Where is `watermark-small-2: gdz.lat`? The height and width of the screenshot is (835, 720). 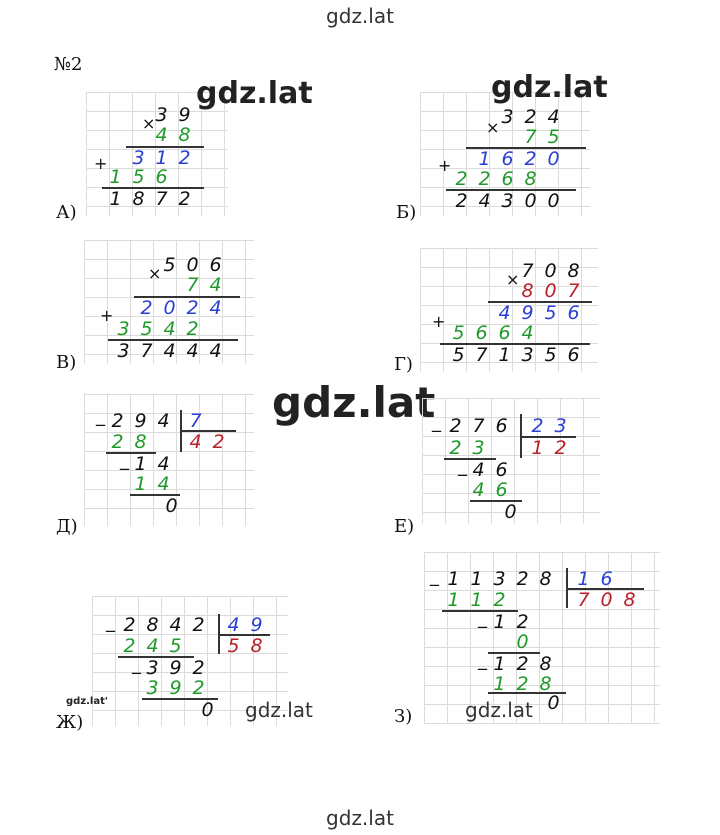 watermark-small-2: gdz.lat is located at coordinates (499, 710).